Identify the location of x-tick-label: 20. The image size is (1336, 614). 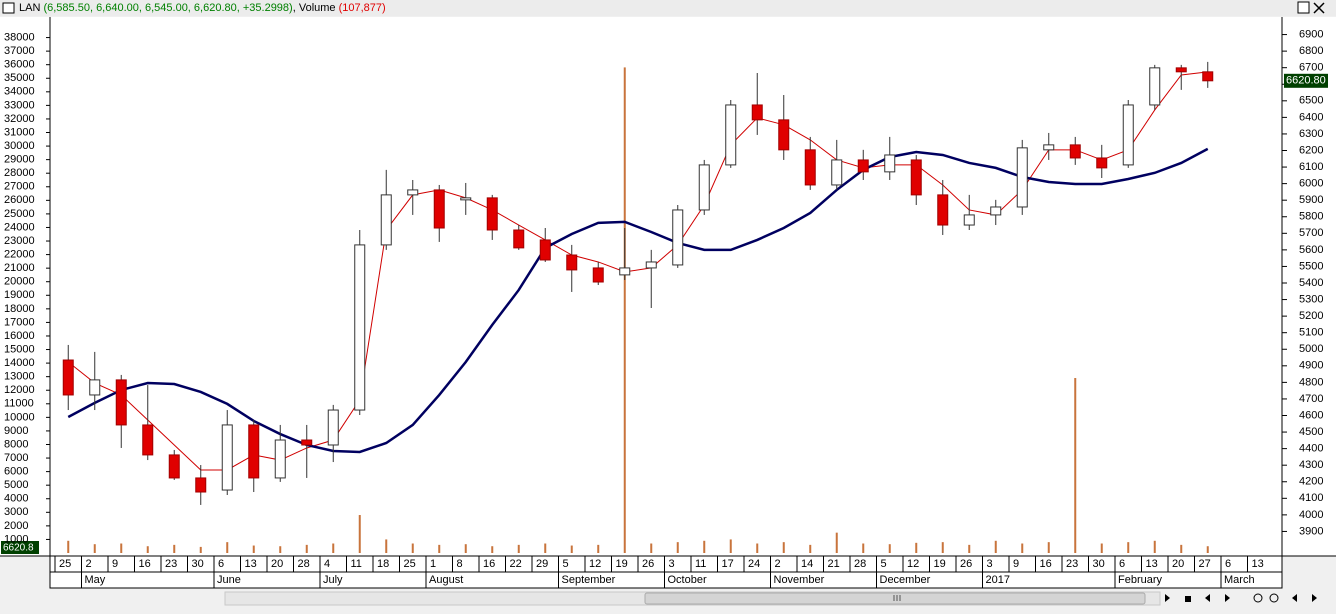
(1178, 564).